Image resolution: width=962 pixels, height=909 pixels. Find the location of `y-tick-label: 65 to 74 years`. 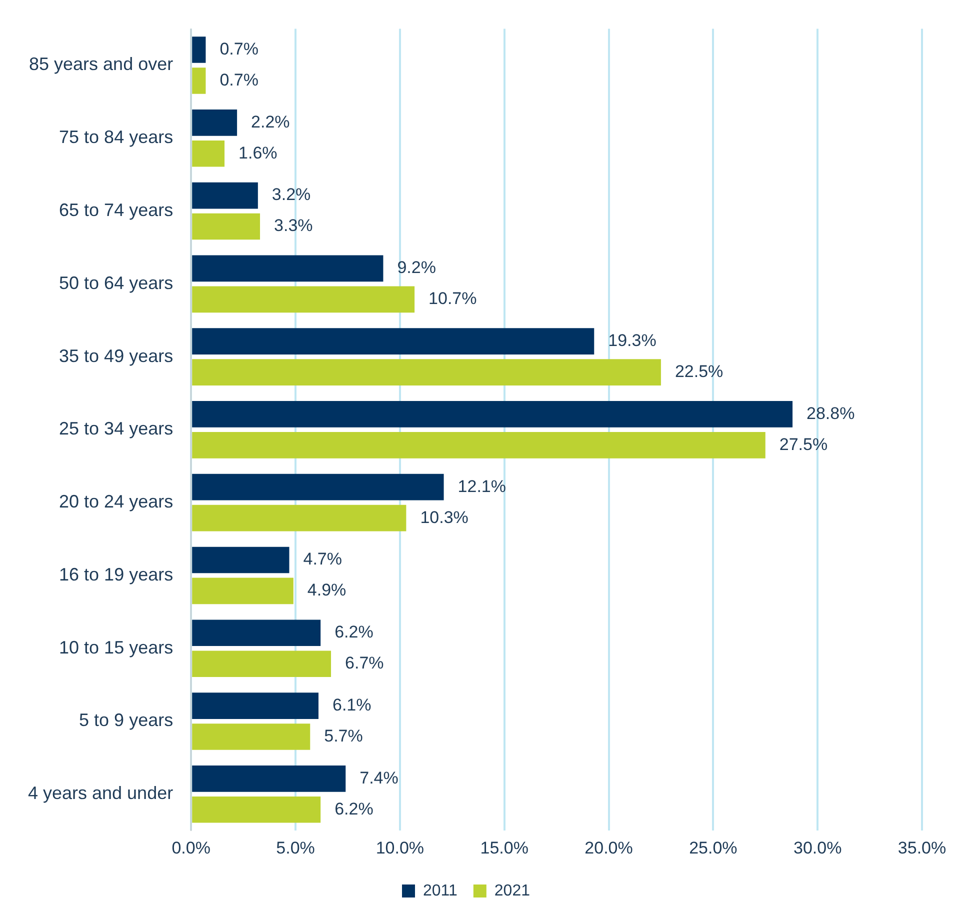

y-tick-label: 65 to 74 years is located at coordinates (116, 210).